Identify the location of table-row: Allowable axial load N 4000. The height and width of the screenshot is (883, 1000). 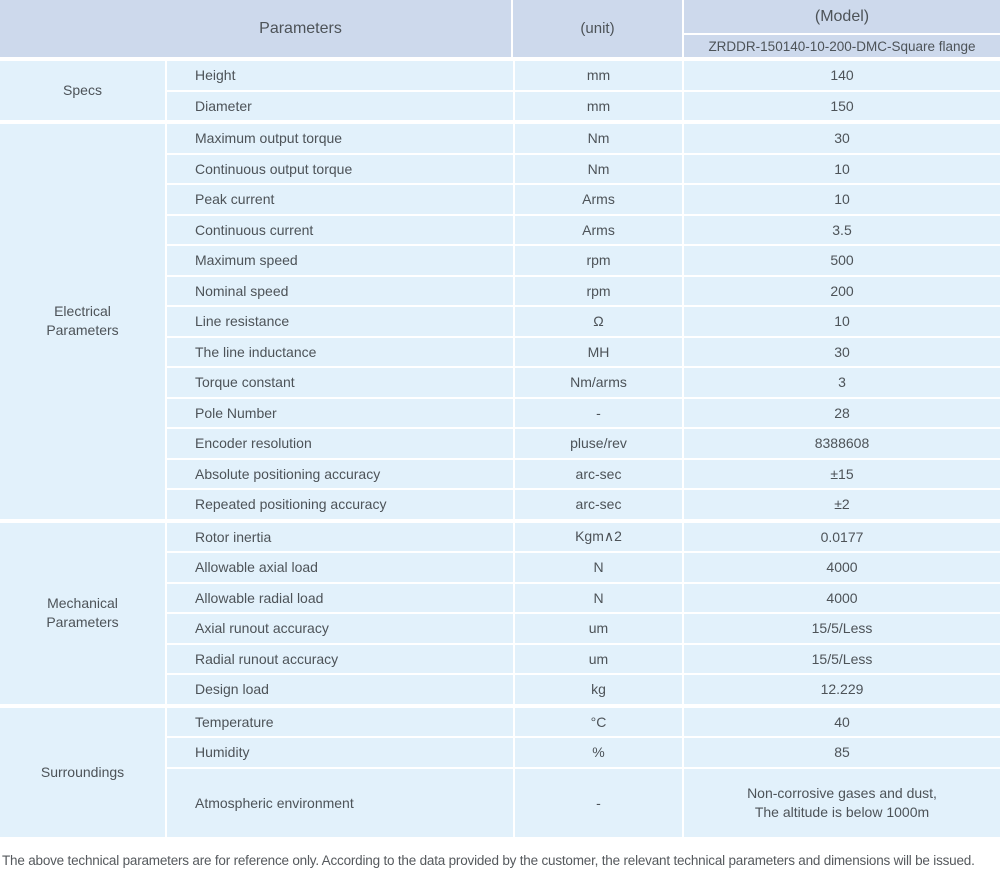
(583, 567).